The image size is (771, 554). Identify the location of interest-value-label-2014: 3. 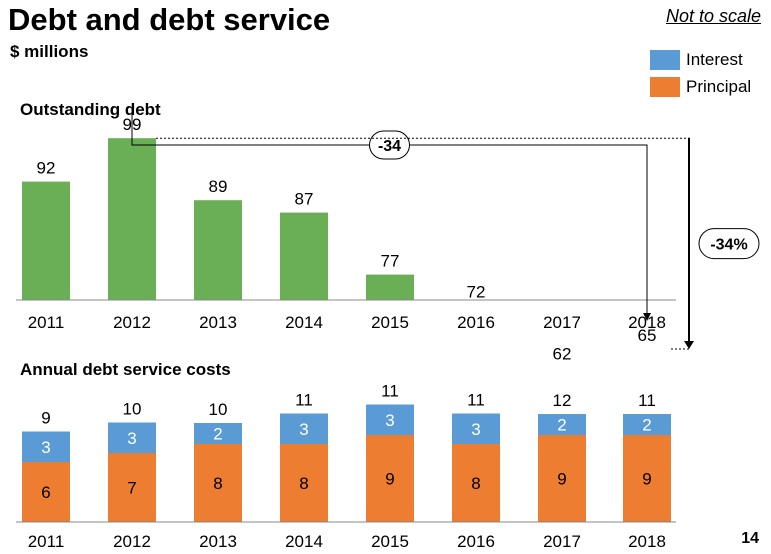
(303, 429).